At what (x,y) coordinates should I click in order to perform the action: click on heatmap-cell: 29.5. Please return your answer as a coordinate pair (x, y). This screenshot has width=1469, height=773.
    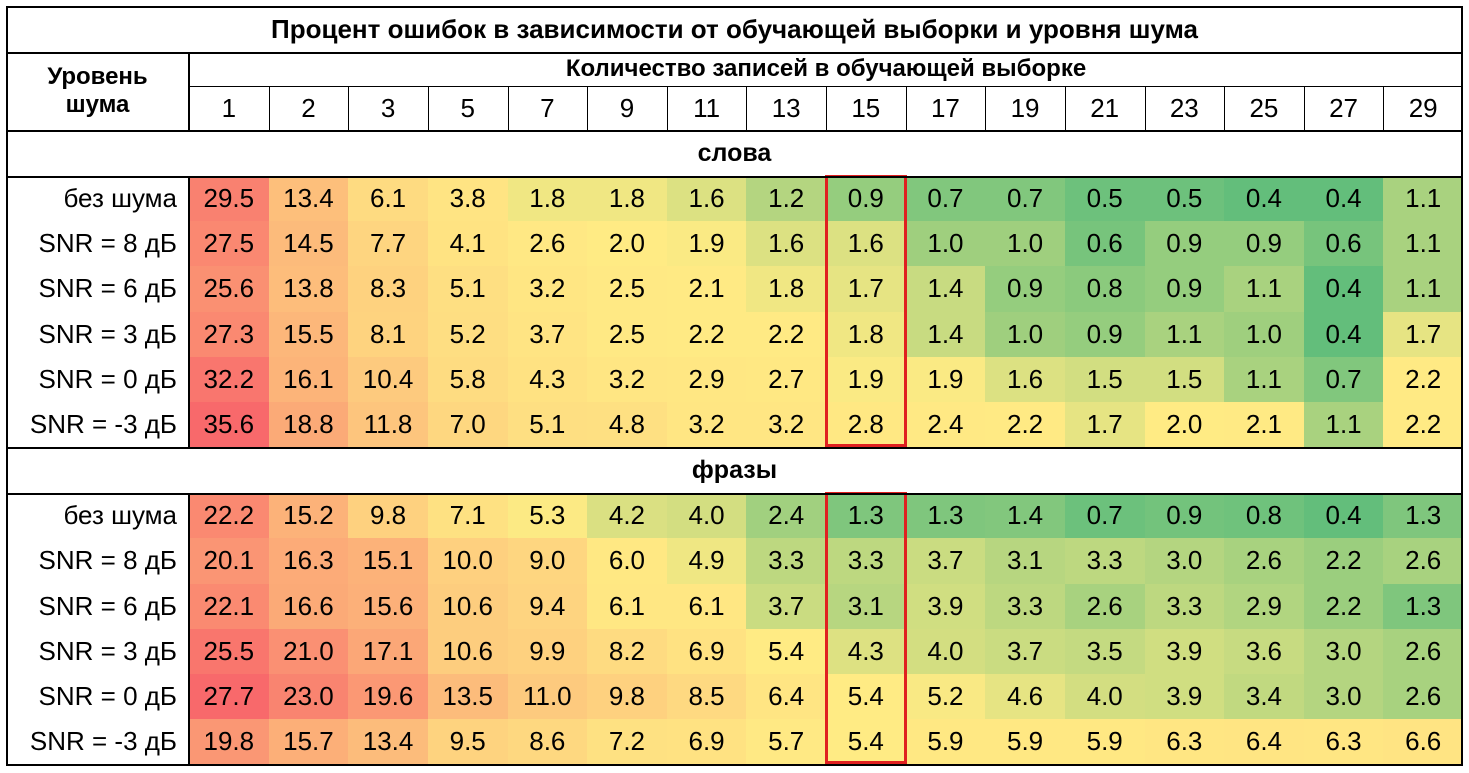
    Looking at the image, I should click on (229, 199).